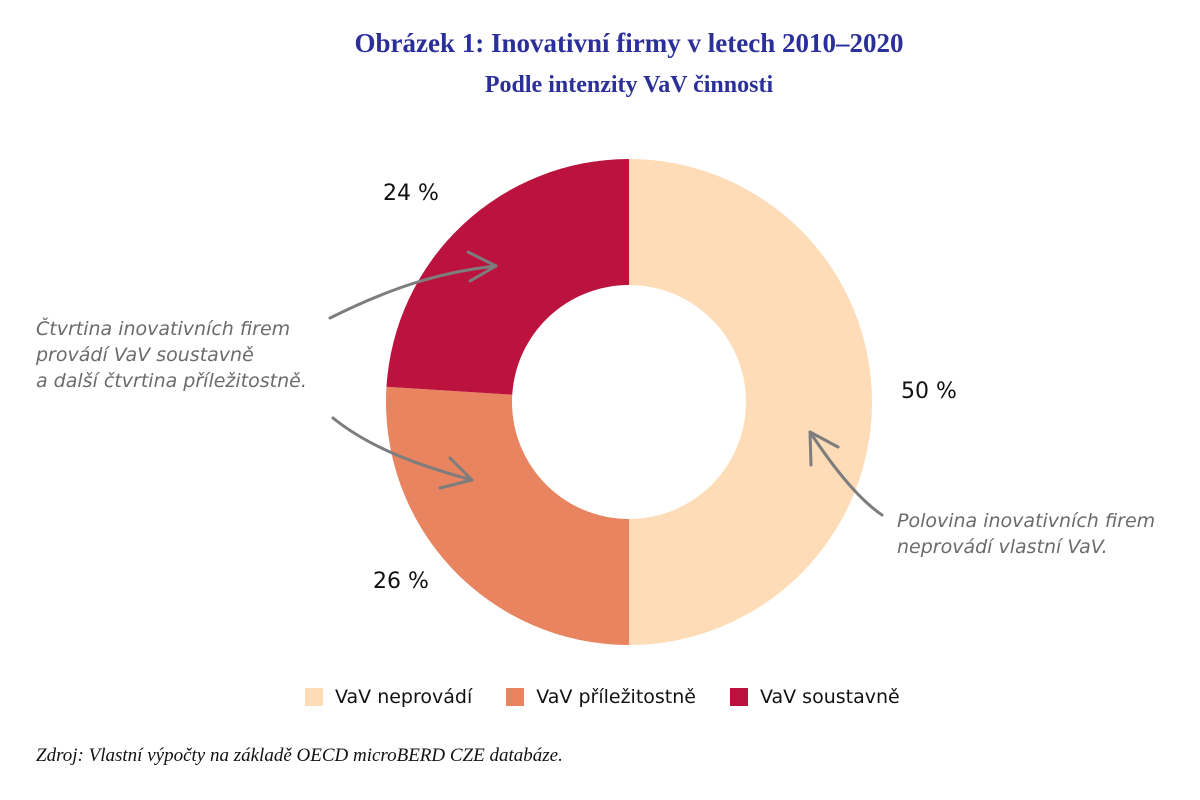 Image resolution: width=1200 pixels, height=800 pixels. Describe the element at coordinates (482, 266) in the screenshot. I see `arrow-to-soustavne-head` at that location.